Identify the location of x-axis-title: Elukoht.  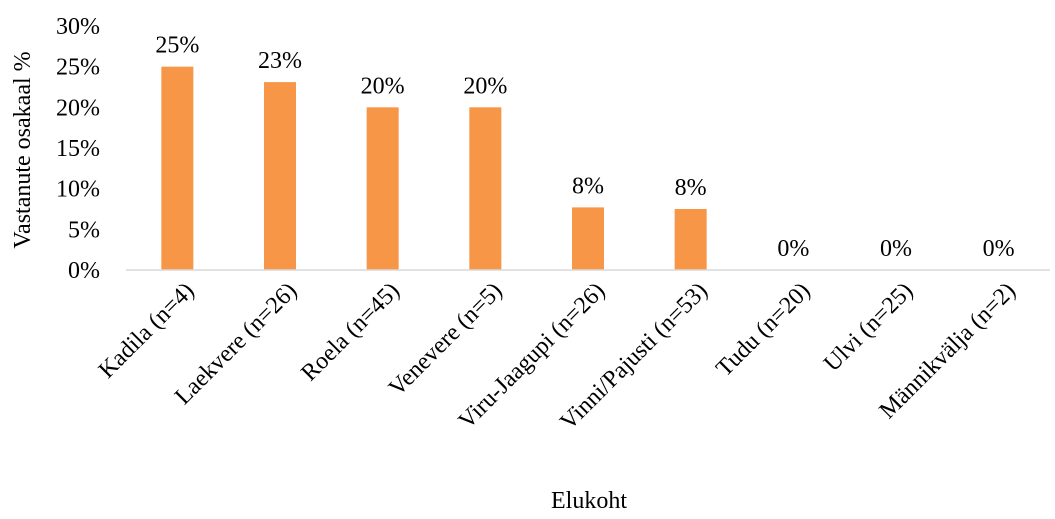
(589, 501).